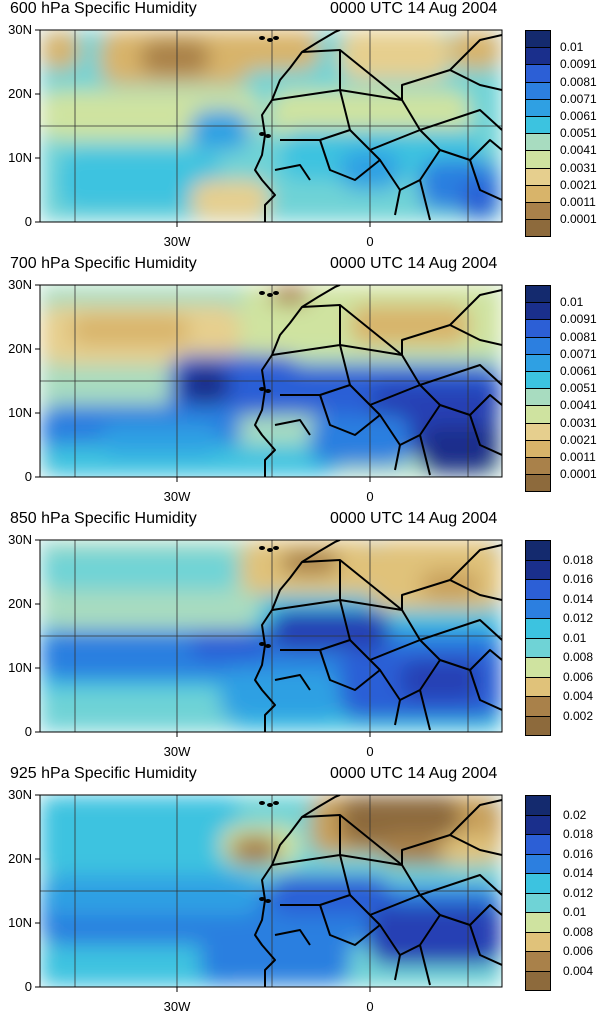  What do you see at coordinates (578, 184) in the screenshot?
I see `colorbar-label: 0.0021` at bounding box center [578, 184].